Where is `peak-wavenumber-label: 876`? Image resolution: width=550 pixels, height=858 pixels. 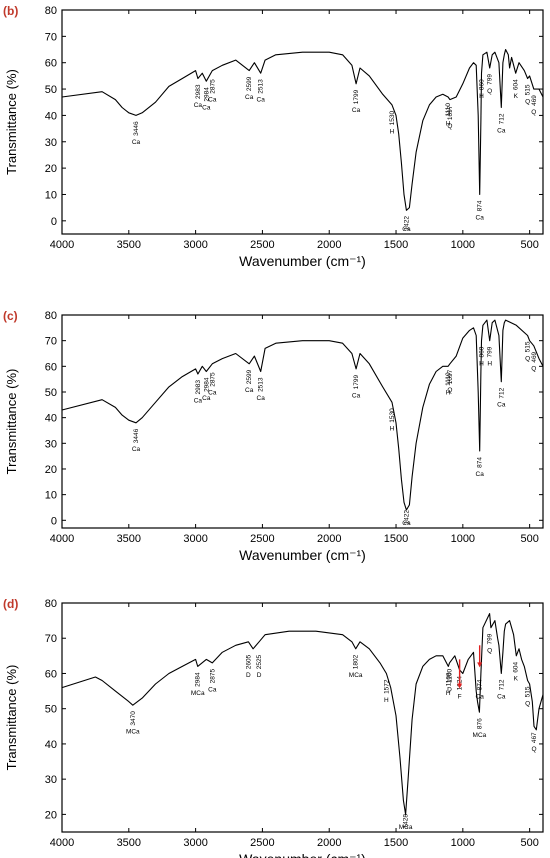 peak-wavenumber-label: 876 is located at coordinates (479, 723).